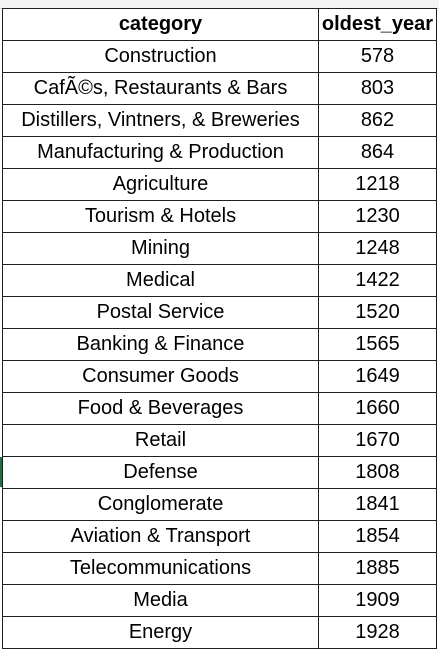 This screenshot has width=439, height=653. Describe the element at coordinates (377, 568) in the screenshot. I see `cell-oldest-year: 1885` at that location.